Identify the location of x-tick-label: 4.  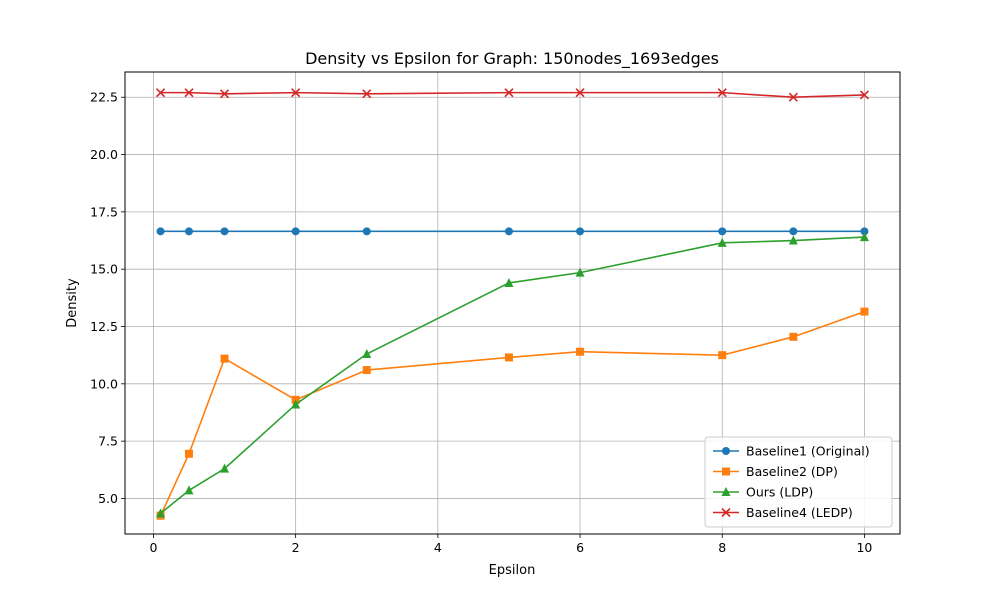
(438, 547).